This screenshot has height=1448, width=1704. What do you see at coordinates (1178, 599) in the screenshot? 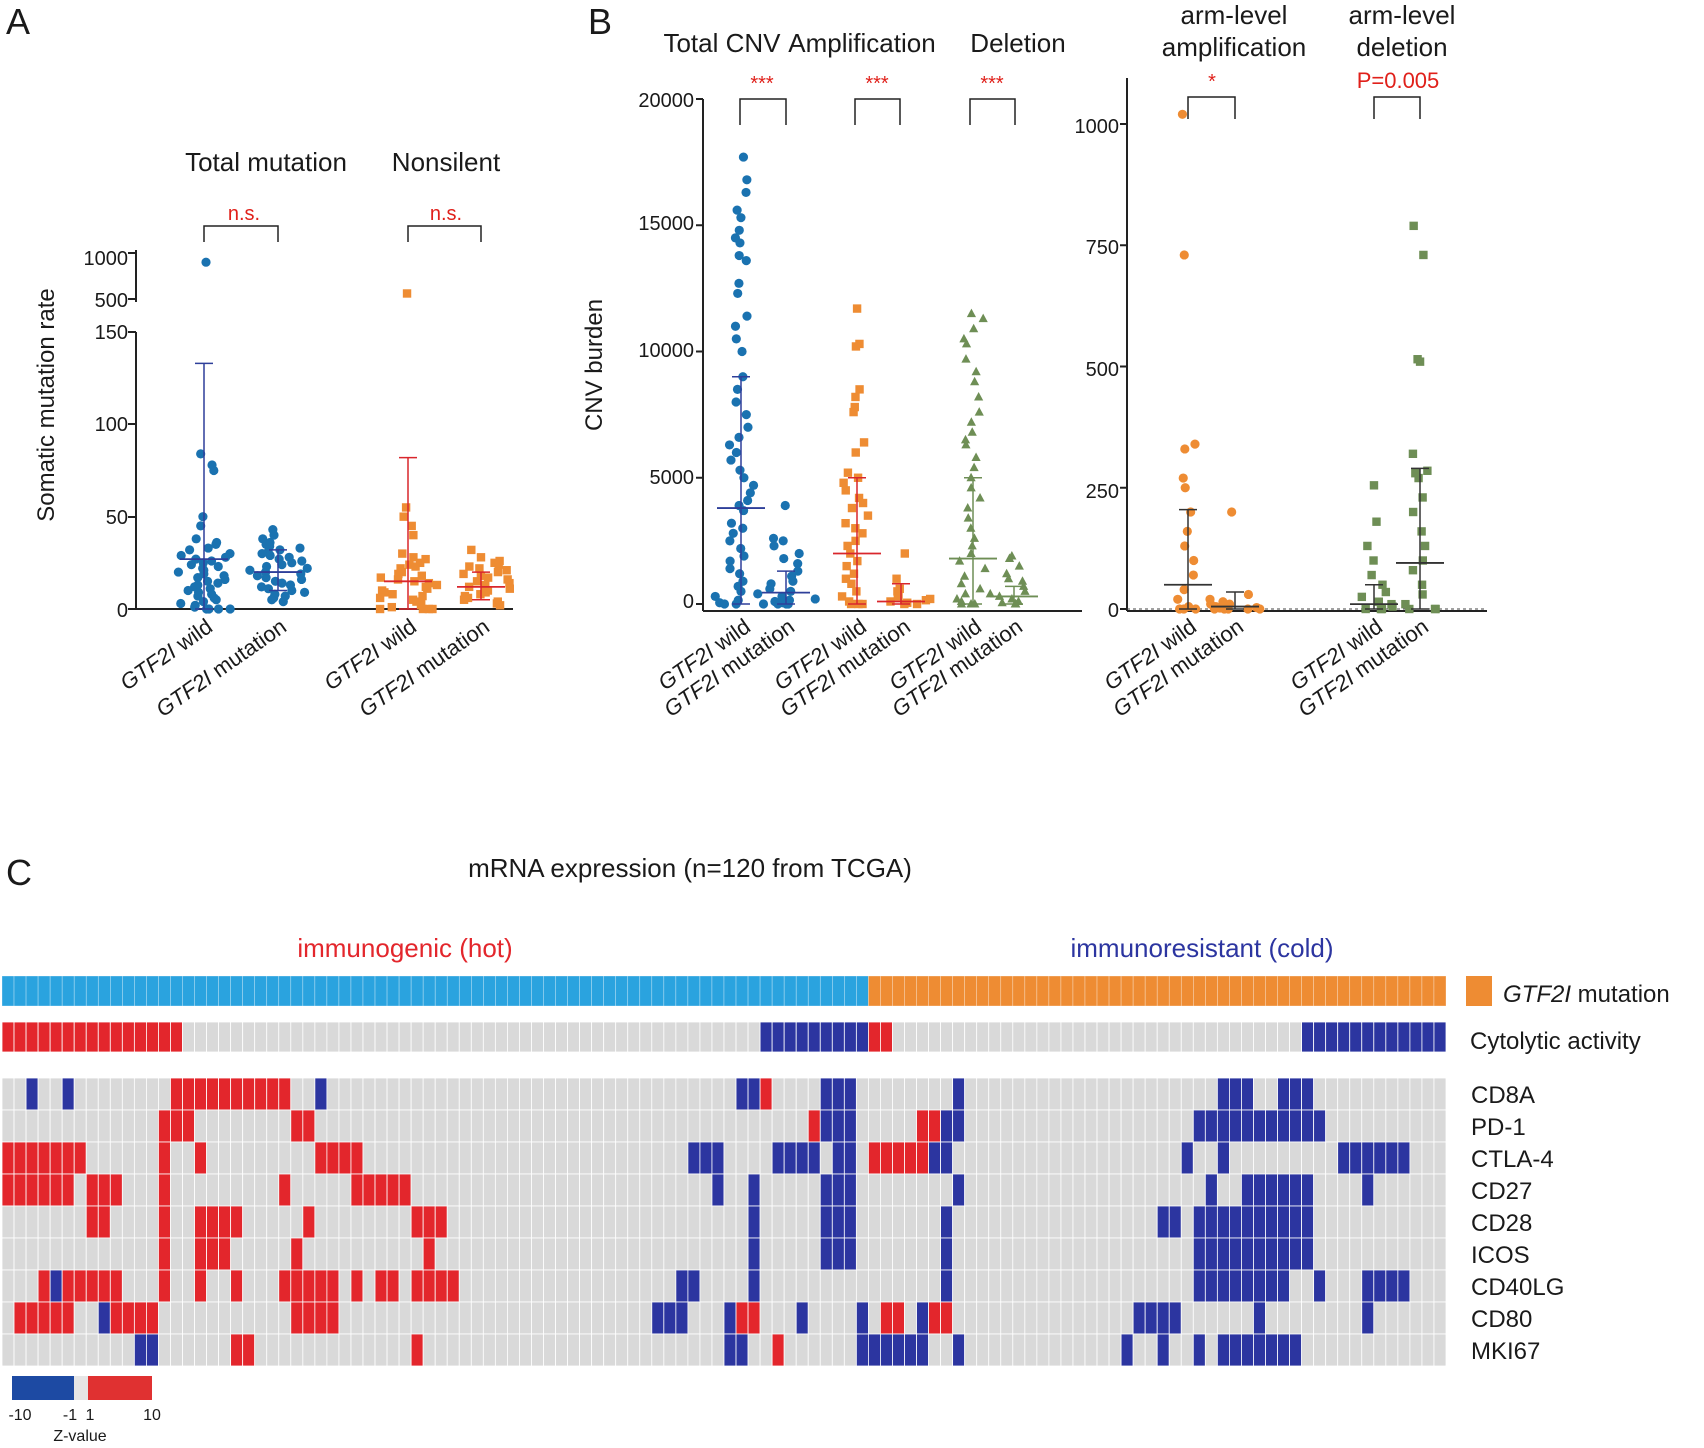
I see `panel-b-right-series-0-point` at bounding box center [1178, 599].